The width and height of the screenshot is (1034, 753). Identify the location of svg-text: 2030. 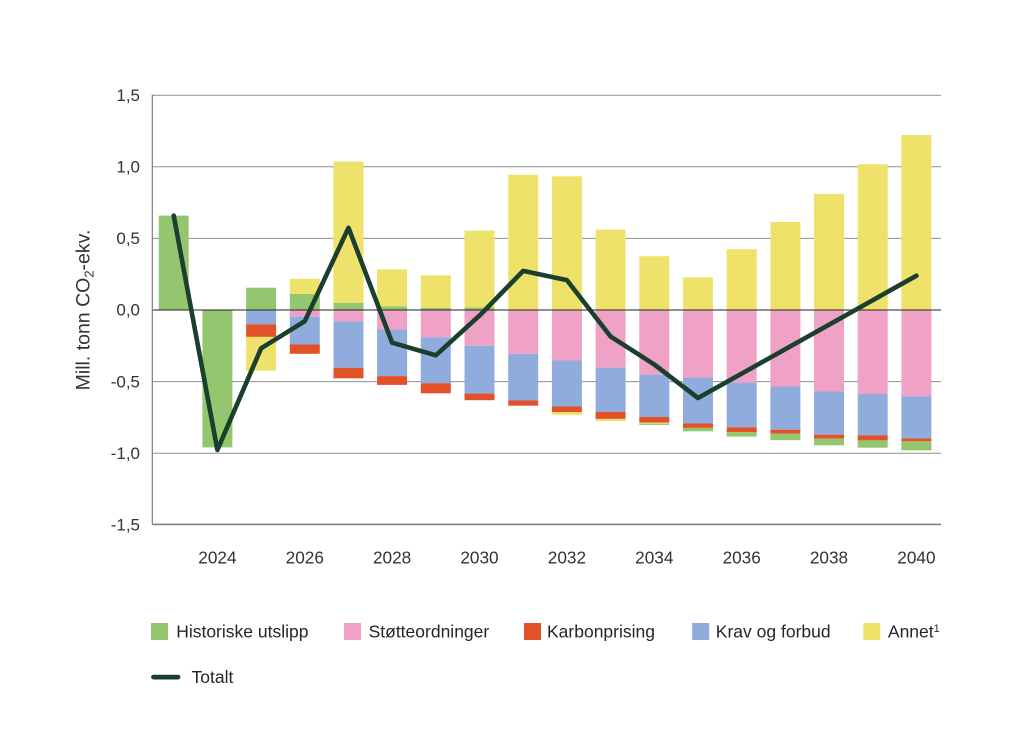
(479, 558).